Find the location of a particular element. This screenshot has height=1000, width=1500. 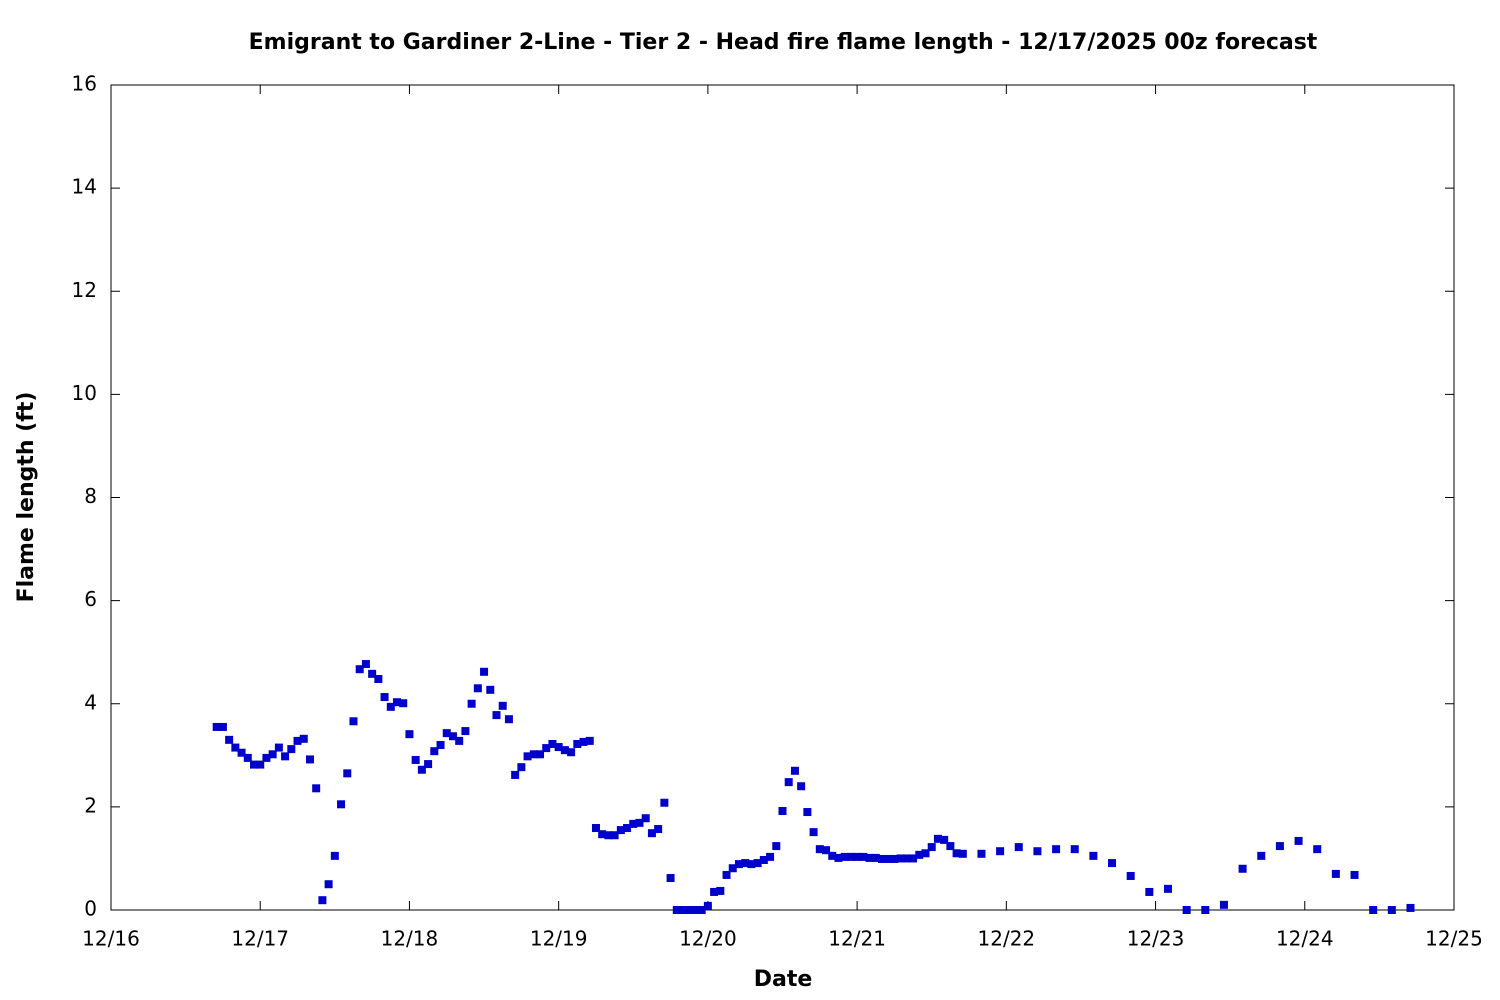

x-tick-label: 12/22 is located at coordinates (1007, 939).